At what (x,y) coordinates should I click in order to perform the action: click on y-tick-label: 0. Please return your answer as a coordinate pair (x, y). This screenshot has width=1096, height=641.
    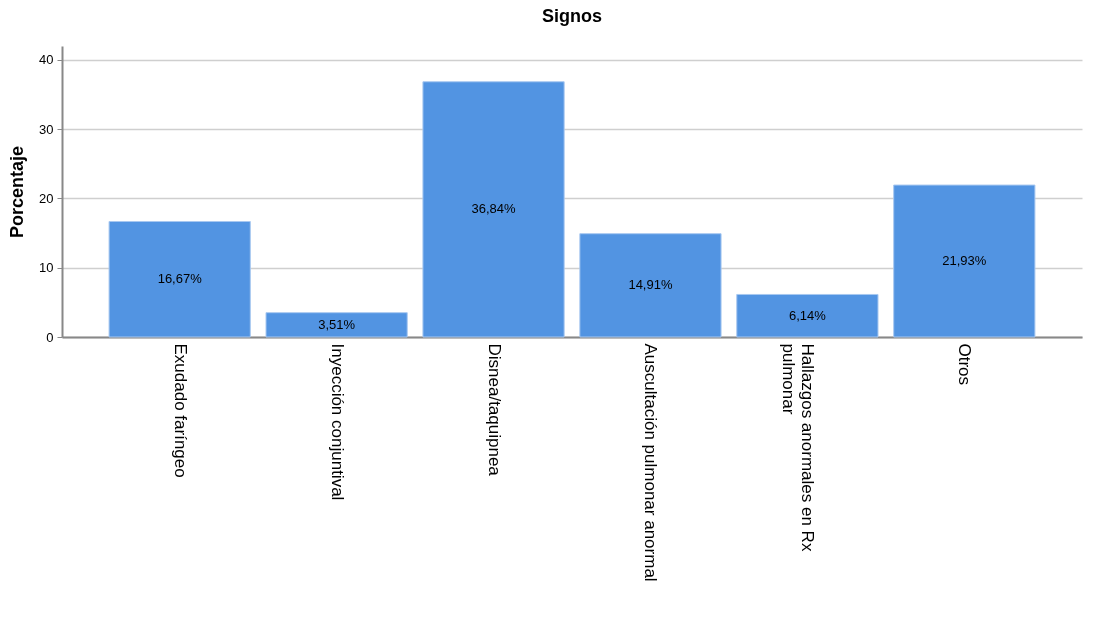
    Looking at the image, I should click on (50, 337).